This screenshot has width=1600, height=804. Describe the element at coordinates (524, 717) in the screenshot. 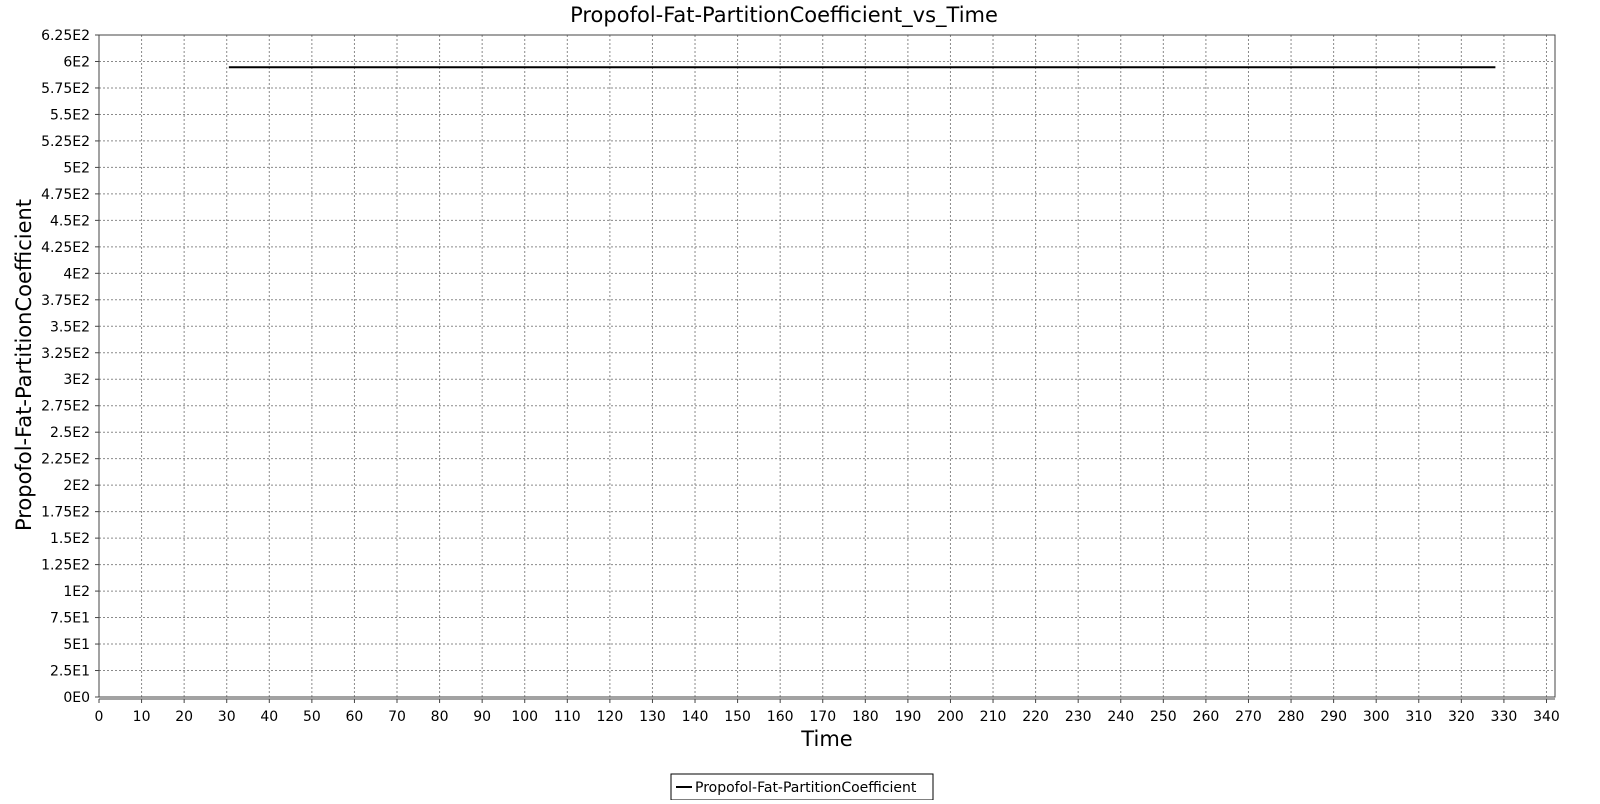

I see `x-tick-label: 100` at that location.